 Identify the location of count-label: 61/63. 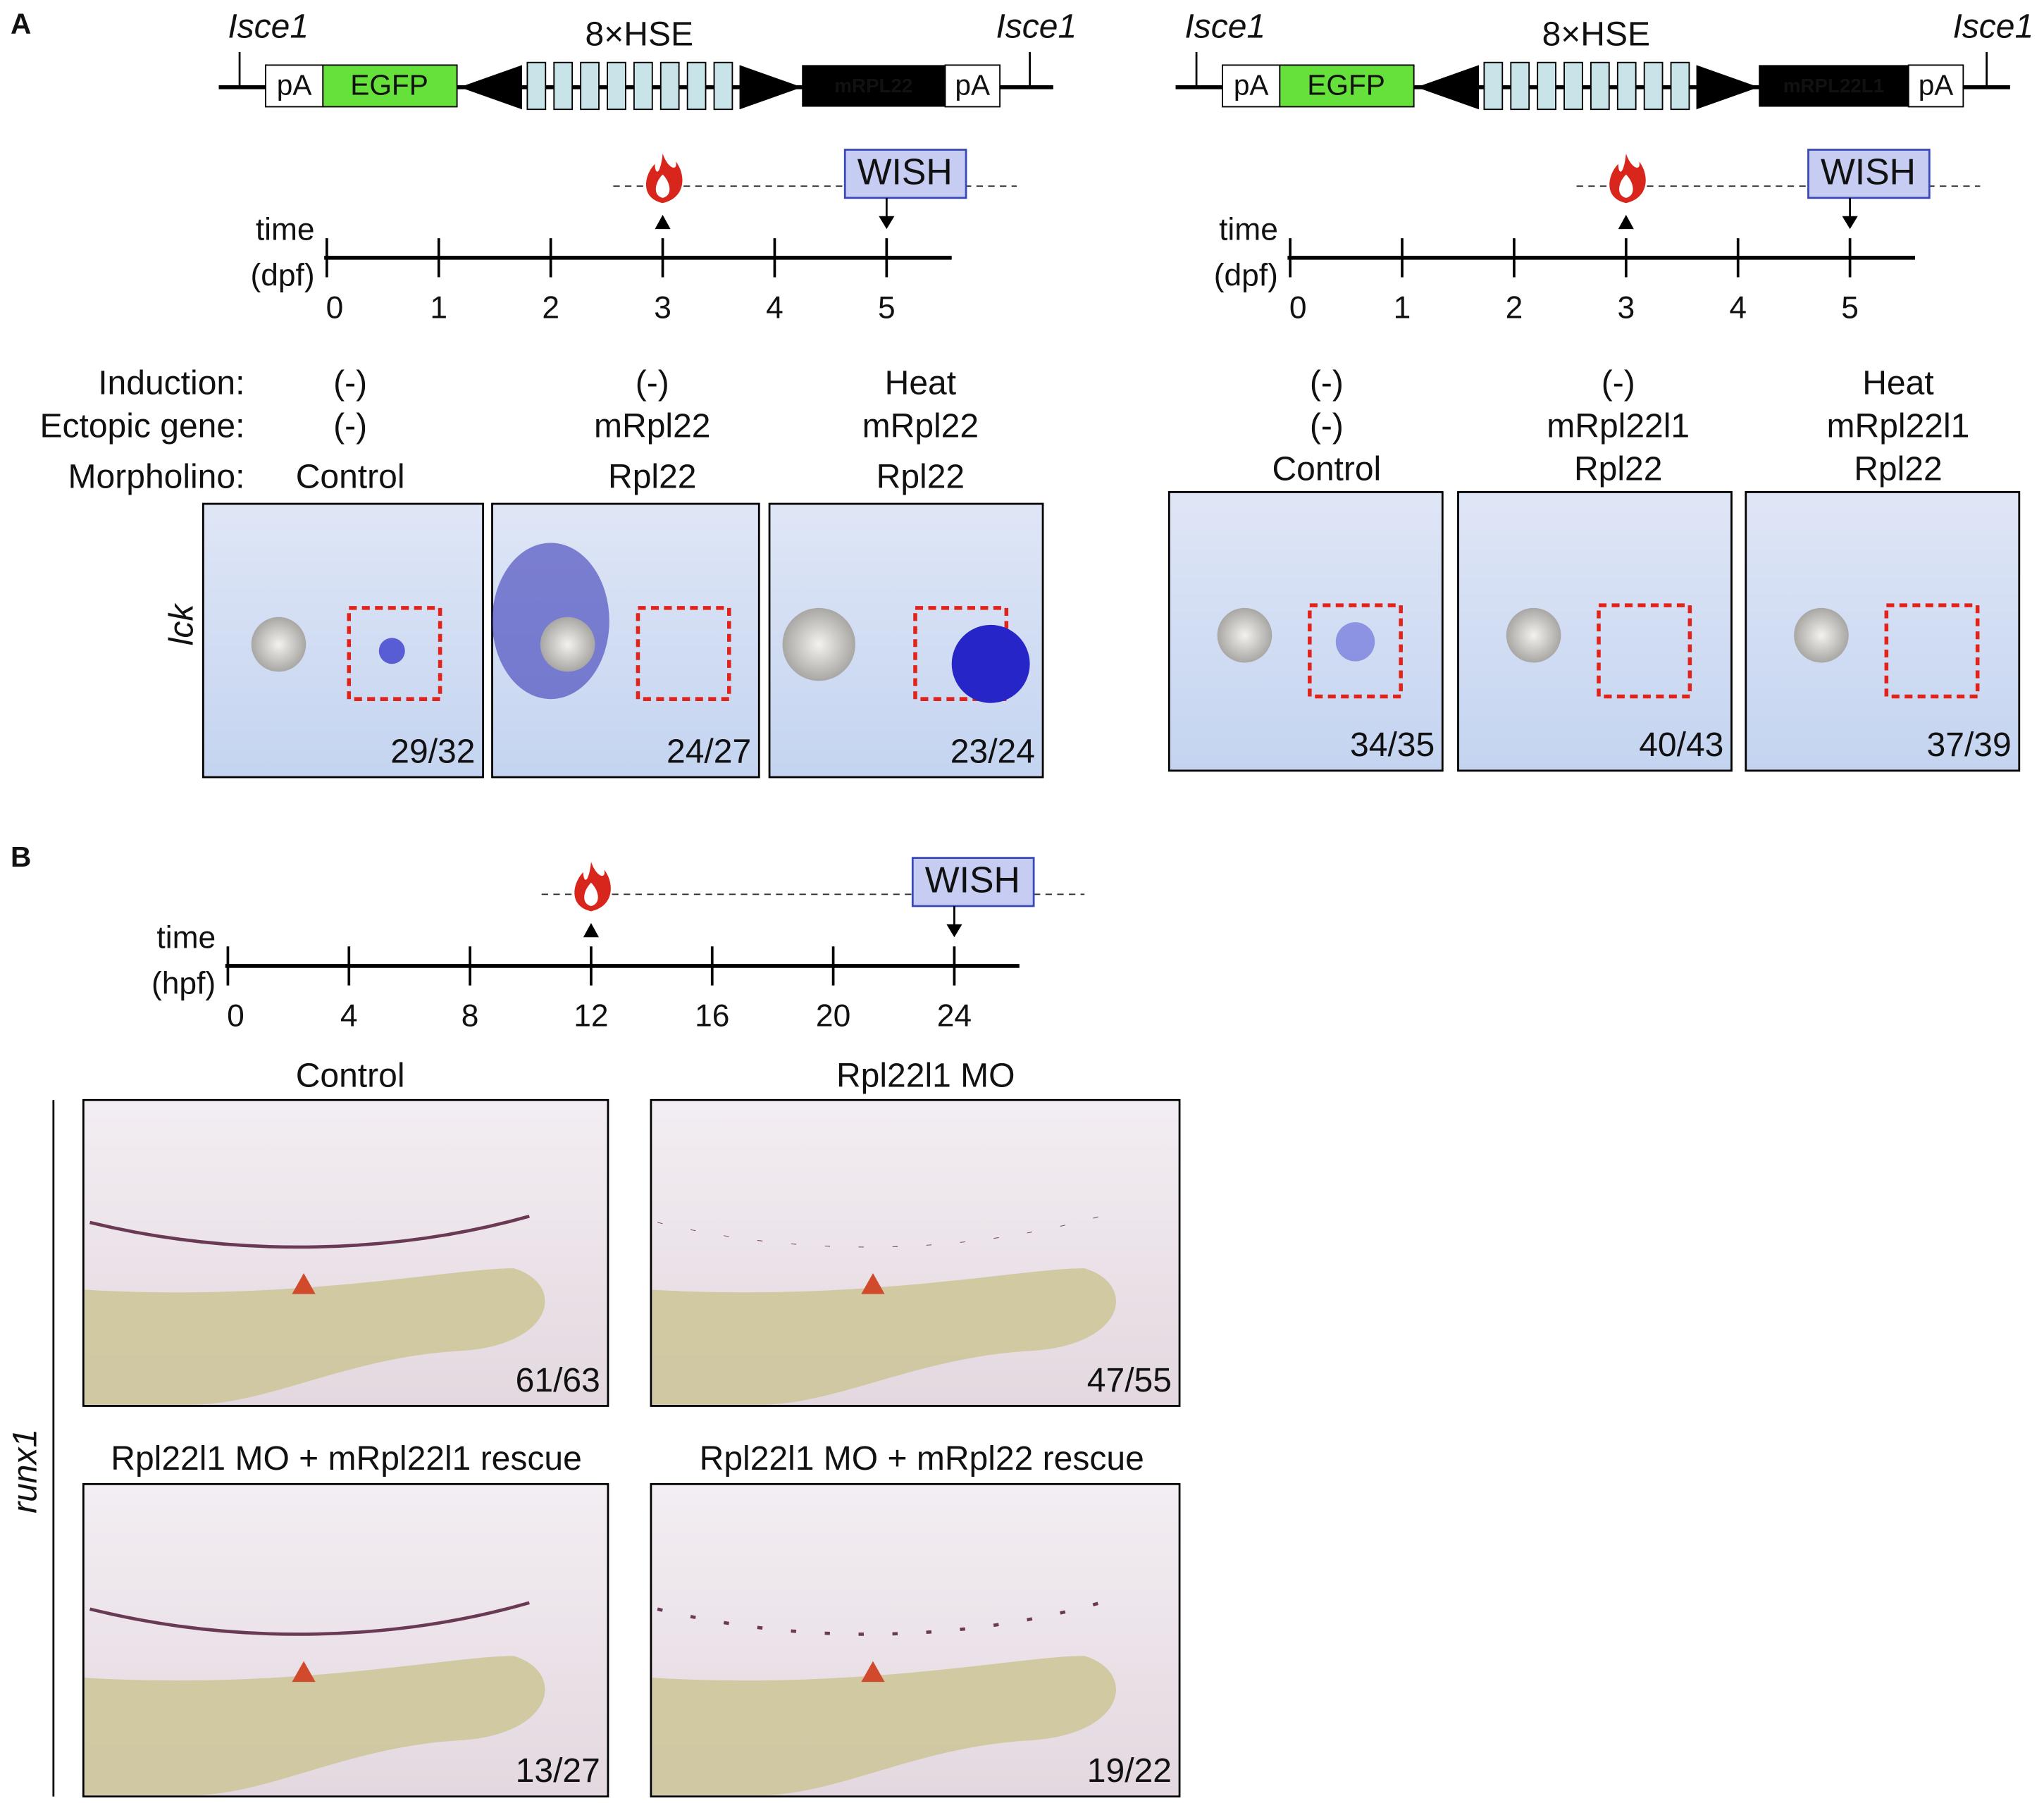
(558, 1380).